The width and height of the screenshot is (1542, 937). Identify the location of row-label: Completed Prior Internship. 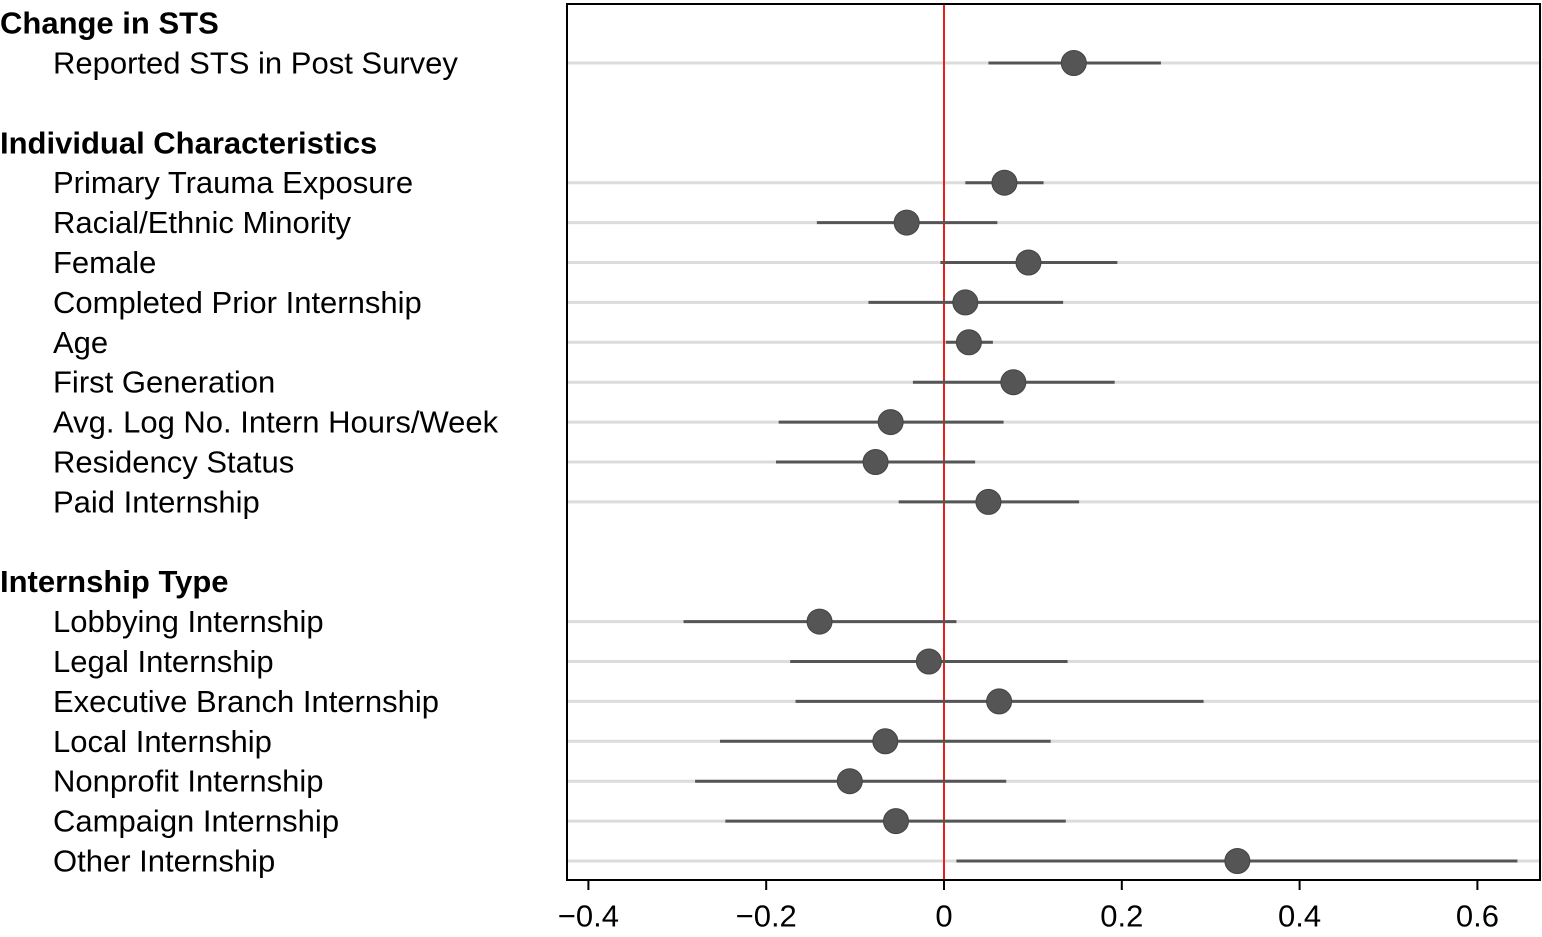
(237, 302).